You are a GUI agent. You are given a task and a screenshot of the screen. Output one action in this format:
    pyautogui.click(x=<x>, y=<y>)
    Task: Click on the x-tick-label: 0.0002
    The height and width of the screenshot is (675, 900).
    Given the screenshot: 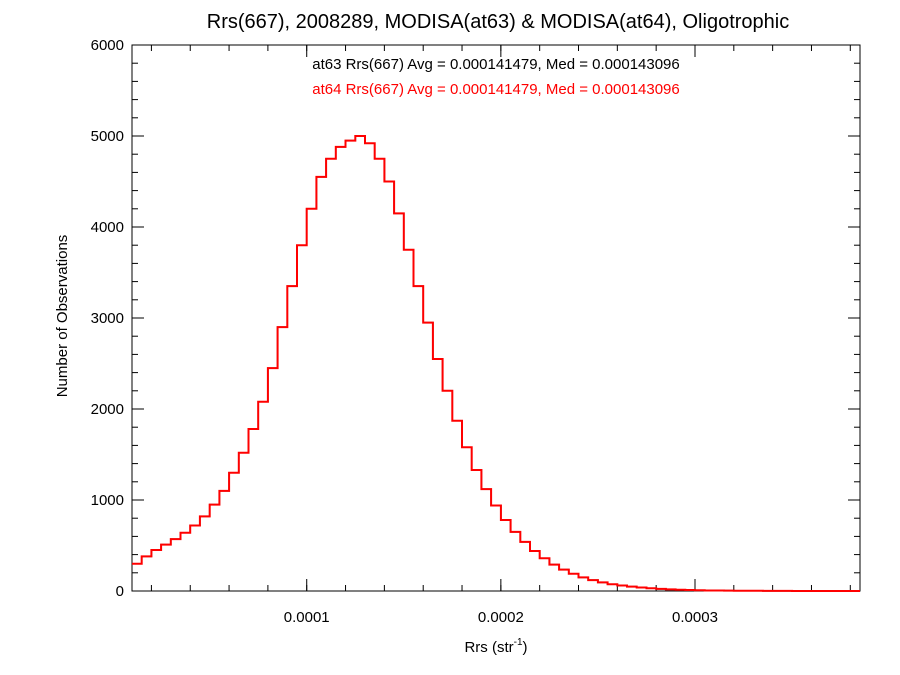 What is the action you would take?
    pyautogui.click(x=501, y=617)
    